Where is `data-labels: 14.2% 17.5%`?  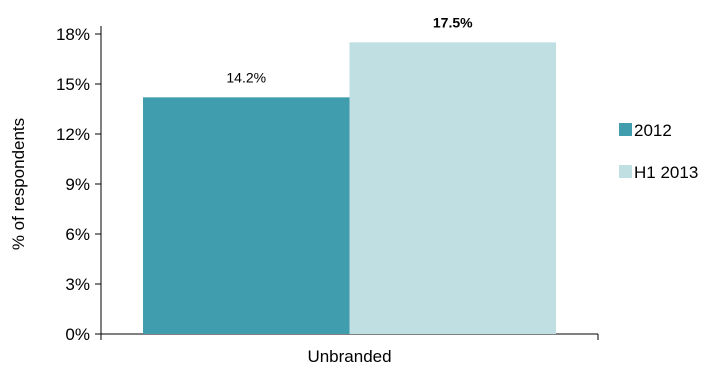 data-labels: 14.2% 17.5% is located at coordinates (349, 49).